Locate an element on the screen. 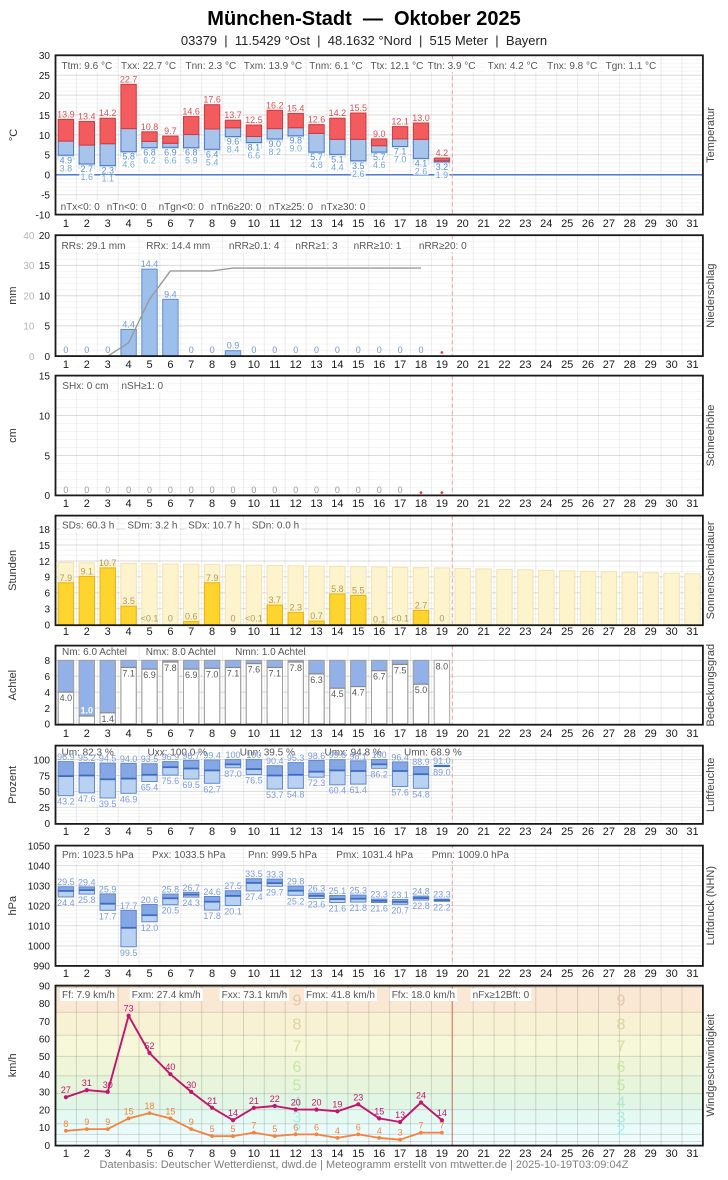  svg-text: km/h is located at coordinates (13, 1065).